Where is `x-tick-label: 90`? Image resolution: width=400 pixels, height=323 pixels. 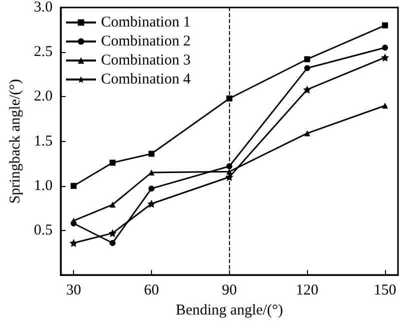 x-tick-label: 90 is located at coordinates (229, 290).